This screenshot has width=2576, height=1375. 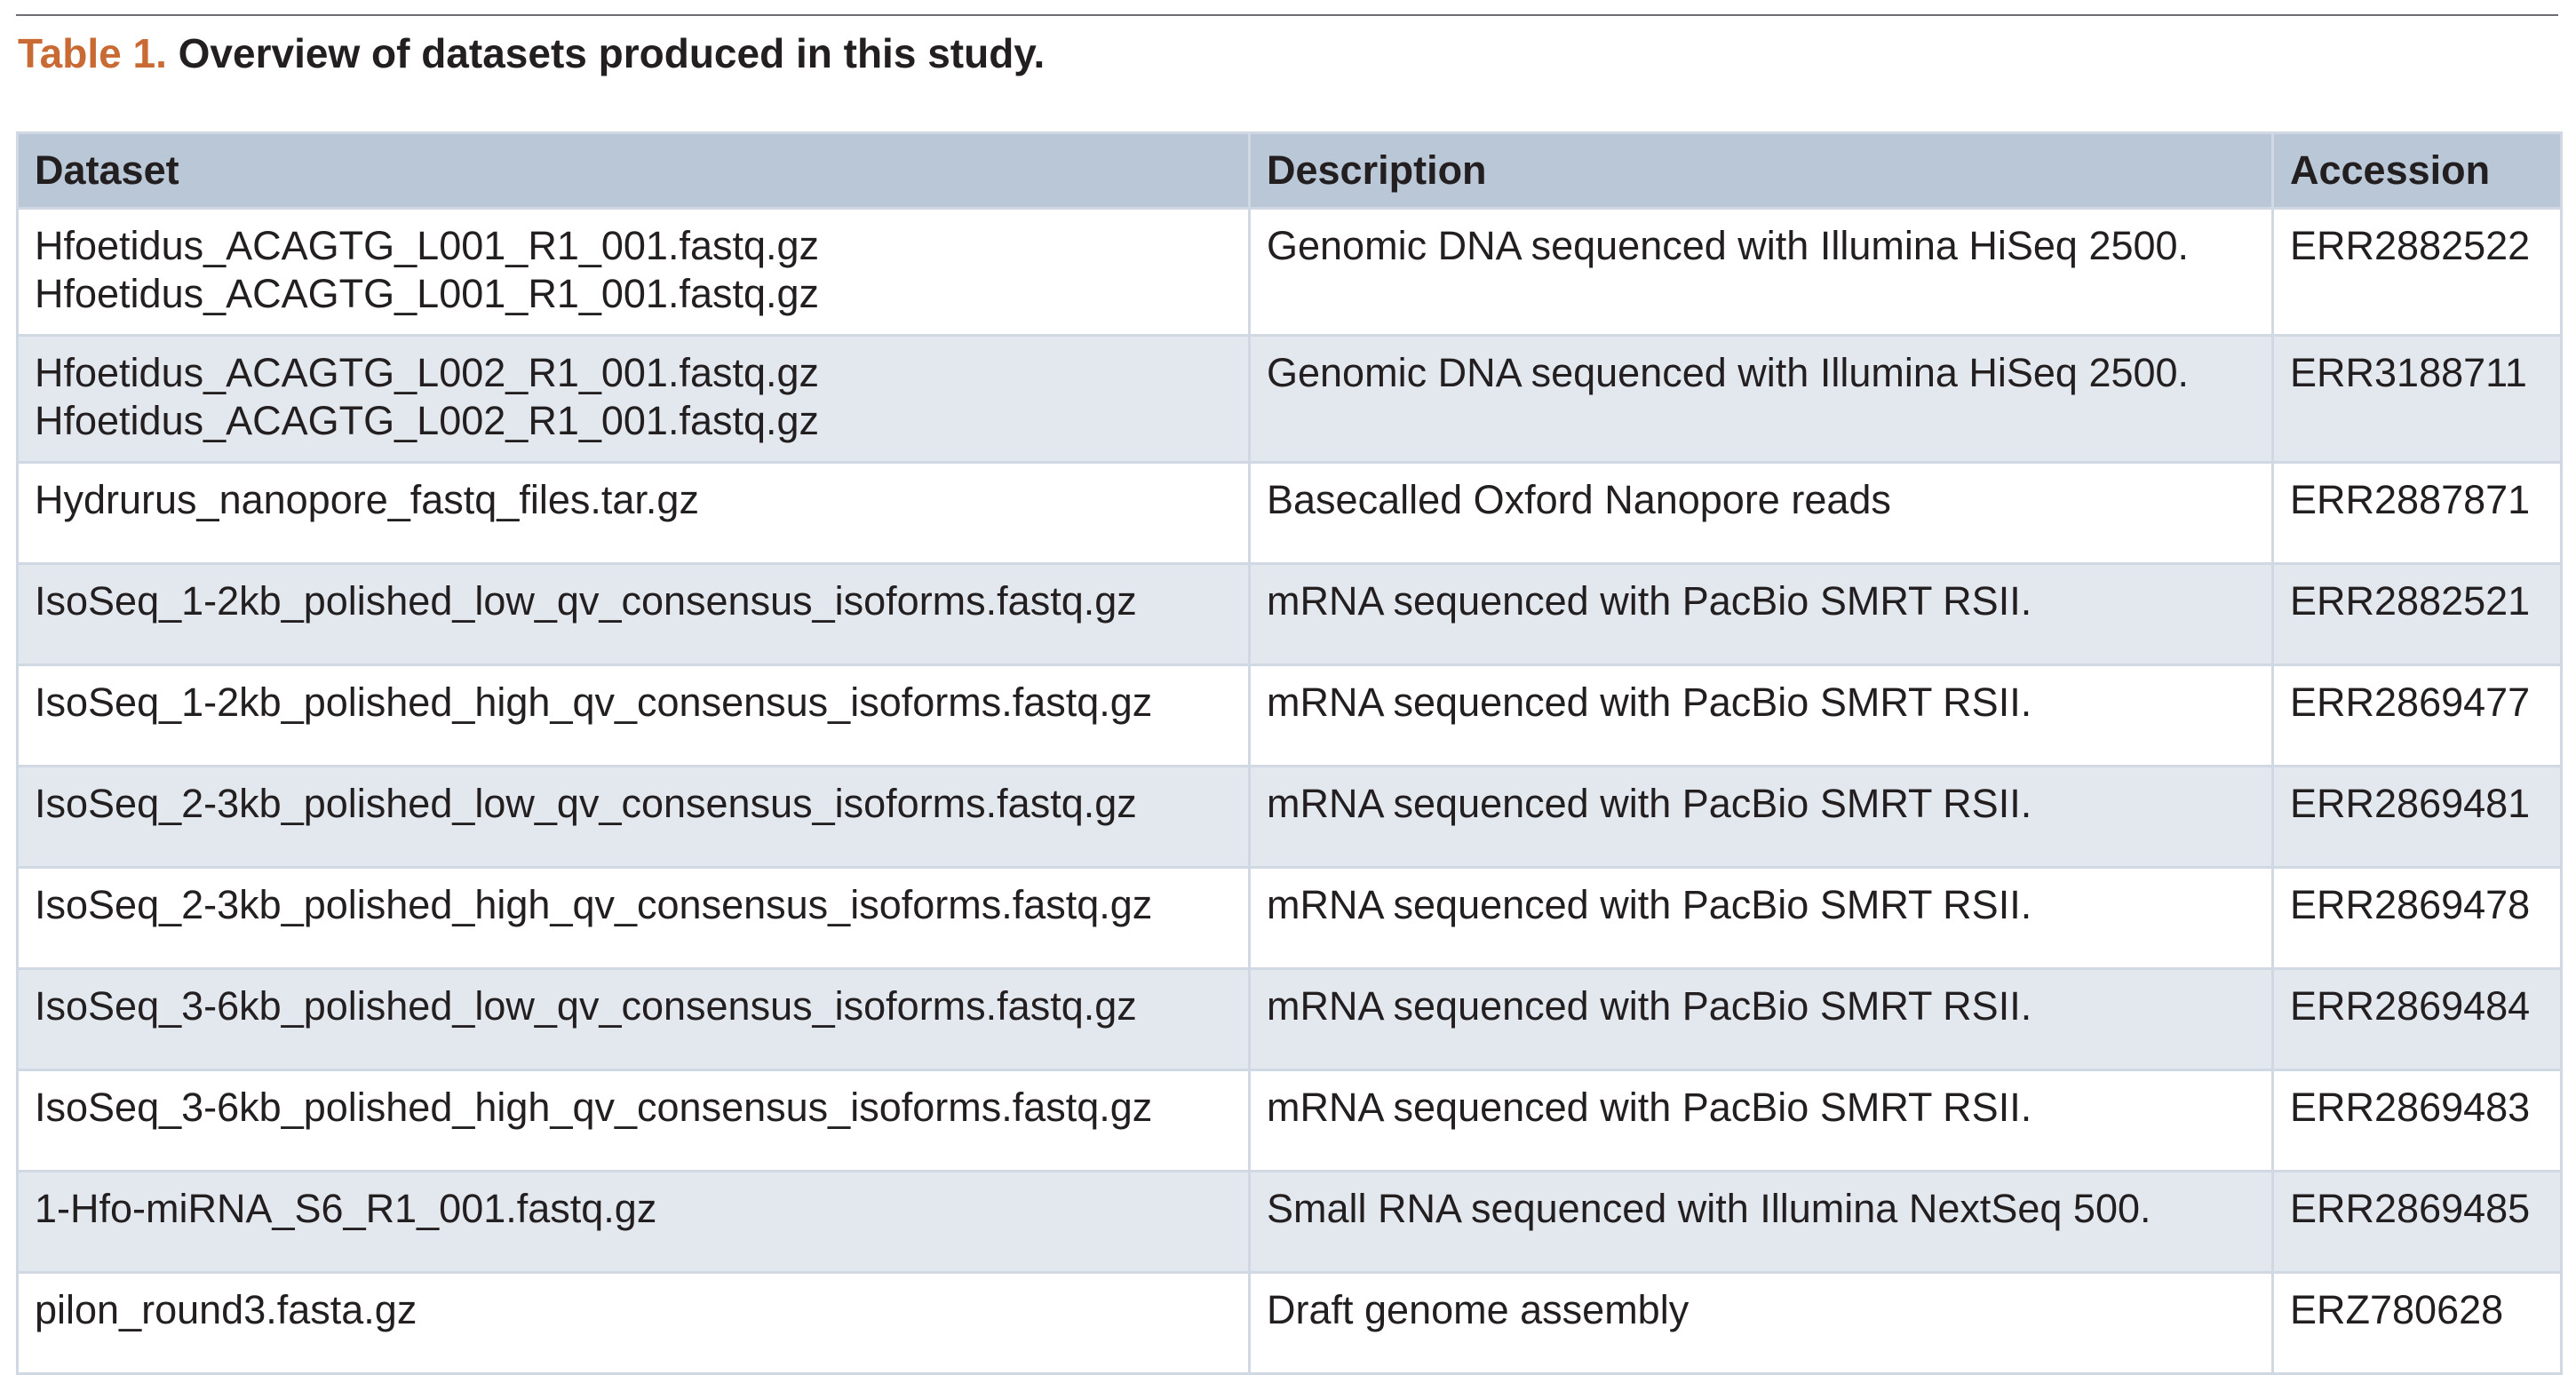 I want to click on table-header-row: Dataset Description Accession, so click(x=1289, y=170).